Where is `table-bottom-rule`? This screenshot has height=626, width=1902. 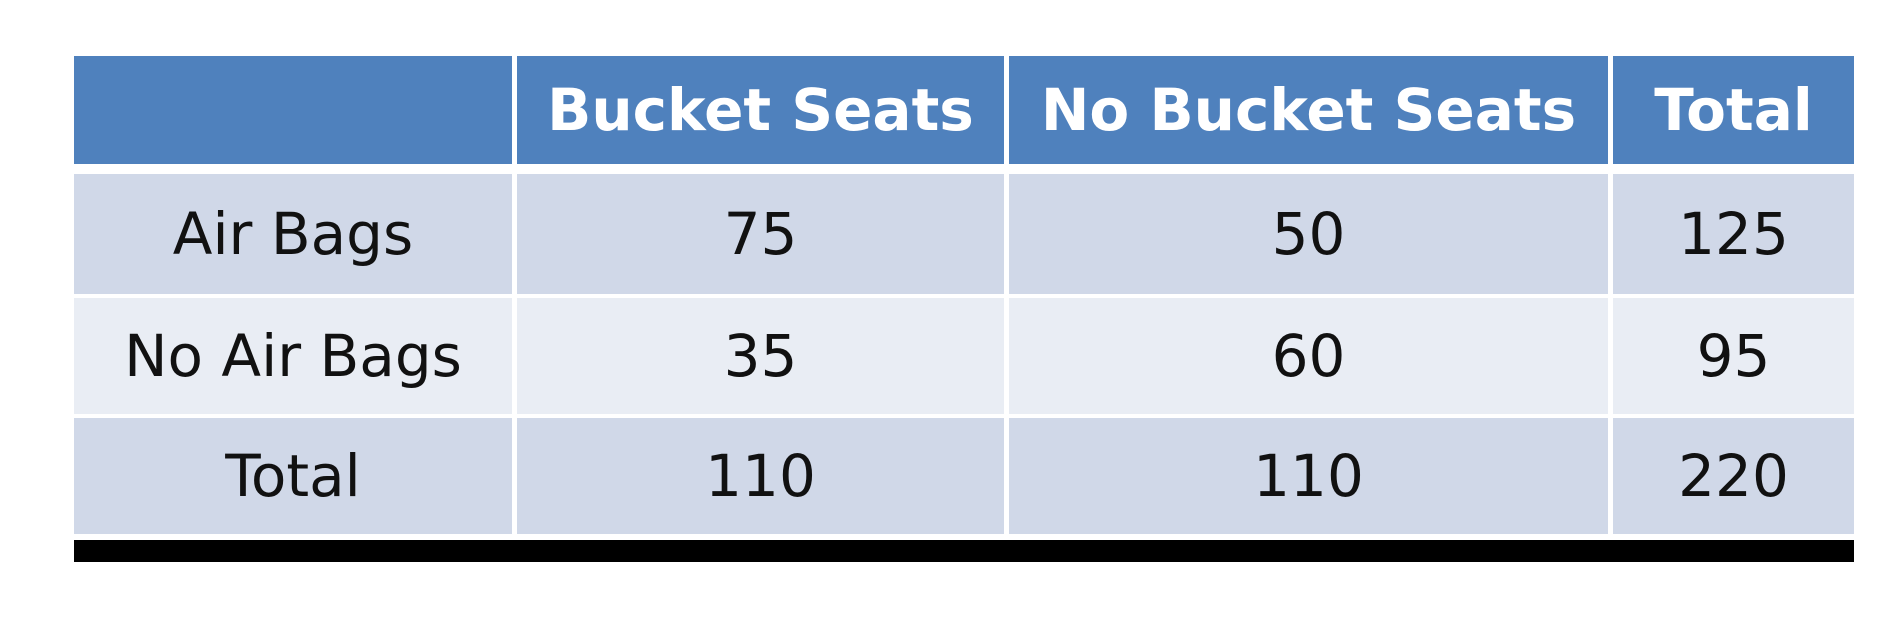
table-bottom-rule is located at coordinates (964, 551).